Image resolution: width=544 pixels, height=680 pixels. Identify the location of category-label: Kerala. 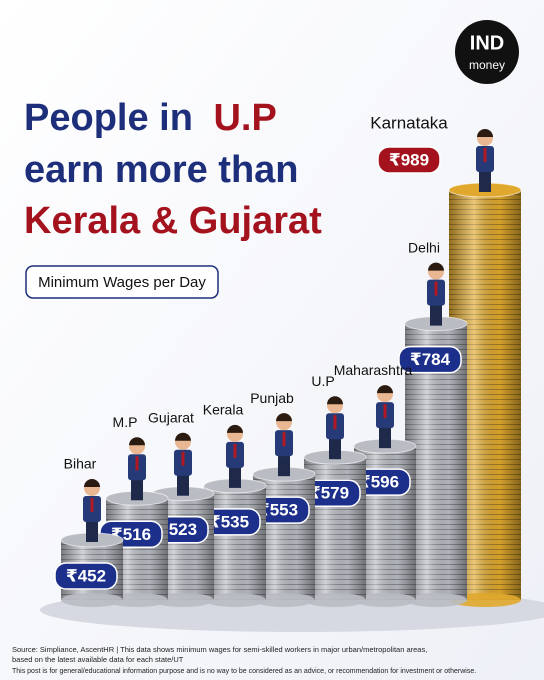
(223, 410).